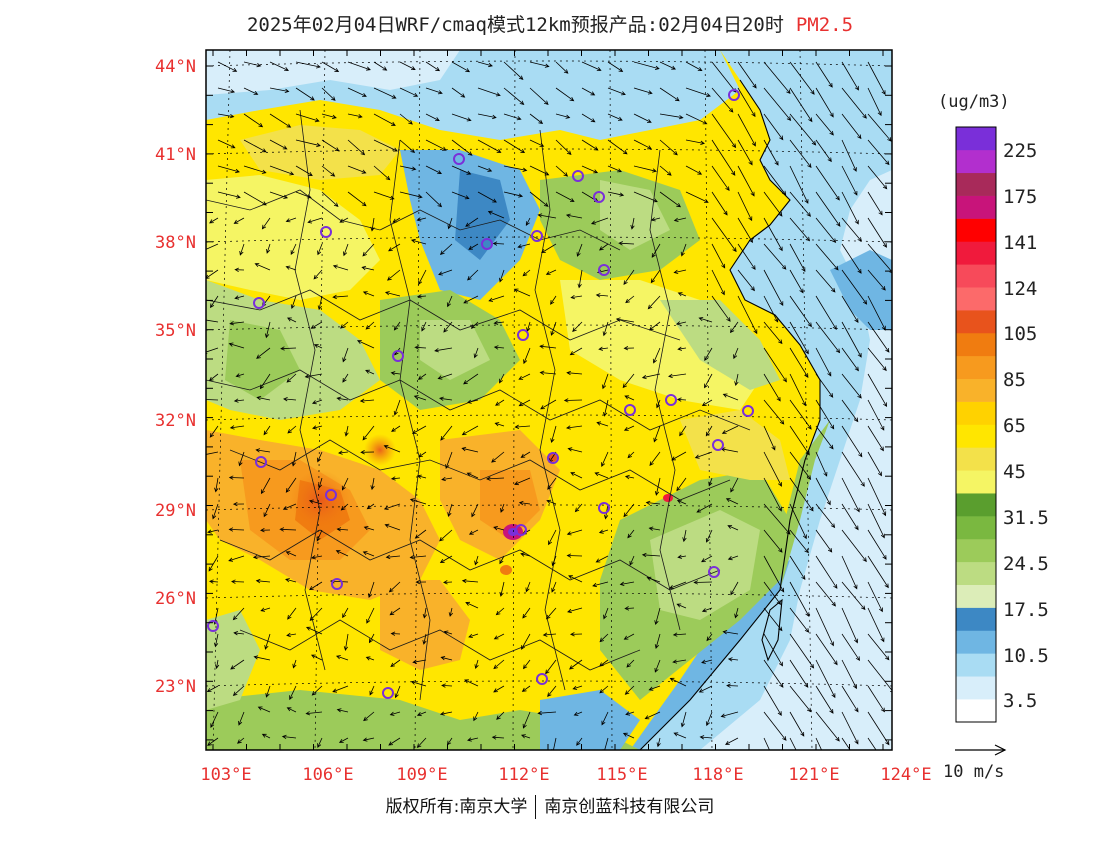 This screenshot has width=1100, height=850. I want to click on vector-legend-arrow, so click(981, 750).